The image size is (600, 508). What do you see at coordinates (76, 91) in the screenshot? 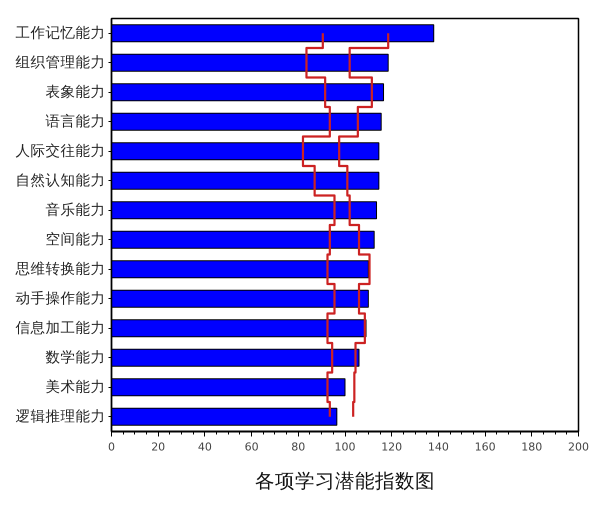
I see `y-tick-label: 表象能力` at bounding box center [76, 91].